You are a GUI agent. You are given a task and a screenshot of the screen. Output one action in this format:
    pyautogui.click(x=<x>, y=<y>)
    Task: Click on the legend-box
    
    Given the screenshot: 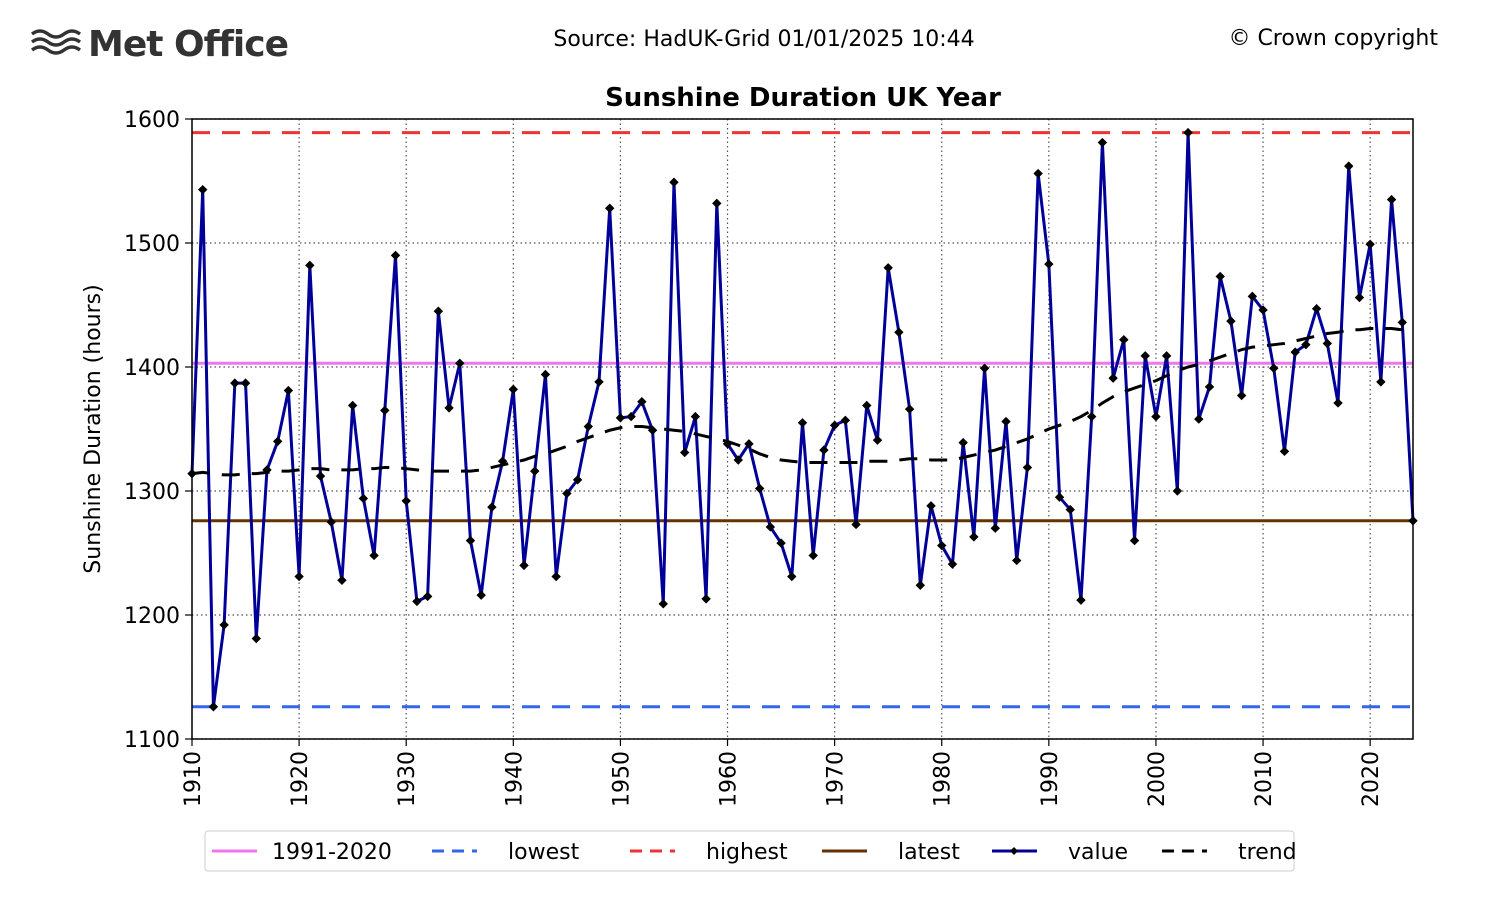 What is the action you would take?
    pyautogui.click(x=749, y=851)
    